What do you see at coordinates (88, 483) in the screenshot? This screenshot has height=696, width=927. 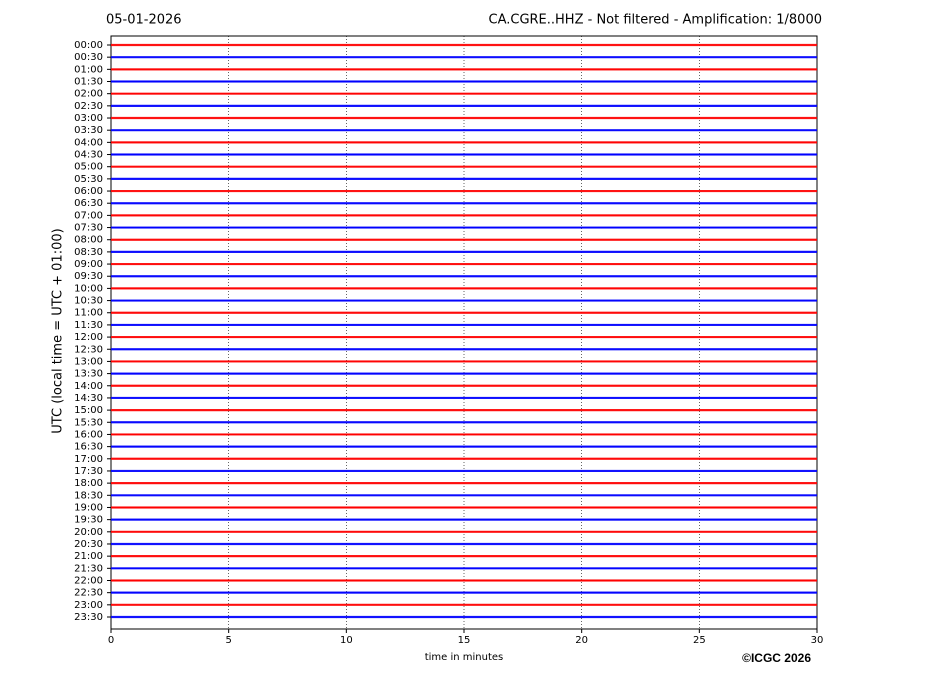 I see `y-tick-label: 18:00` at bounding box center [88, 483].